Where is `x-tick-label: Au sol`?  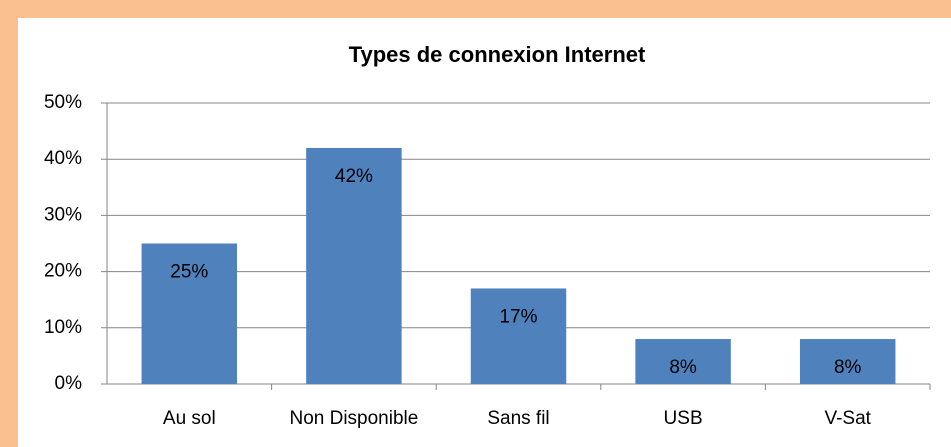 x-tick-label: Au sol is located at coordinates (189, 418).